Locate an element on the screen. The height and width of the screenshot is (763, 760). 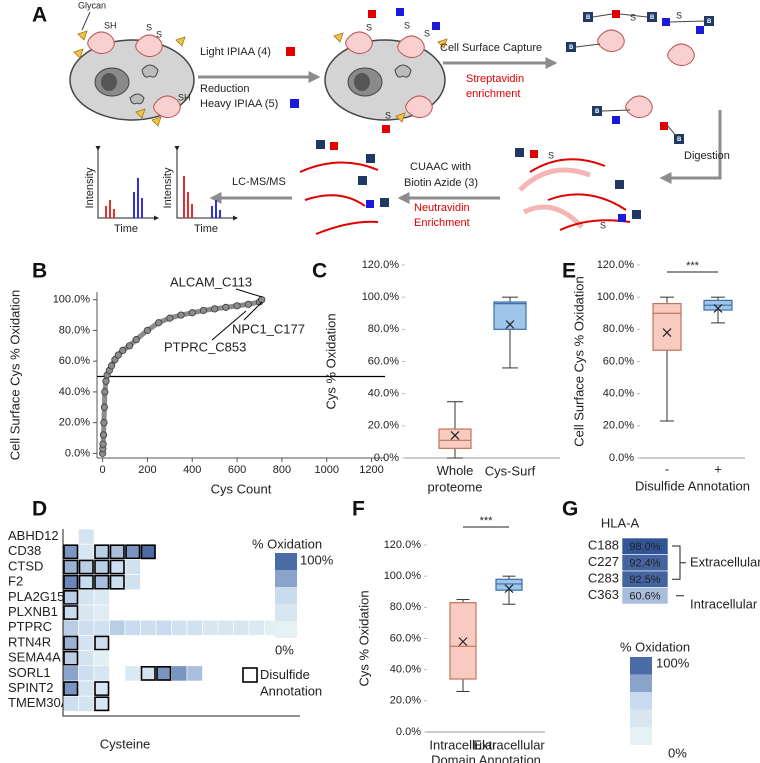
row-label: F2 is located at coordinates (15, 581).